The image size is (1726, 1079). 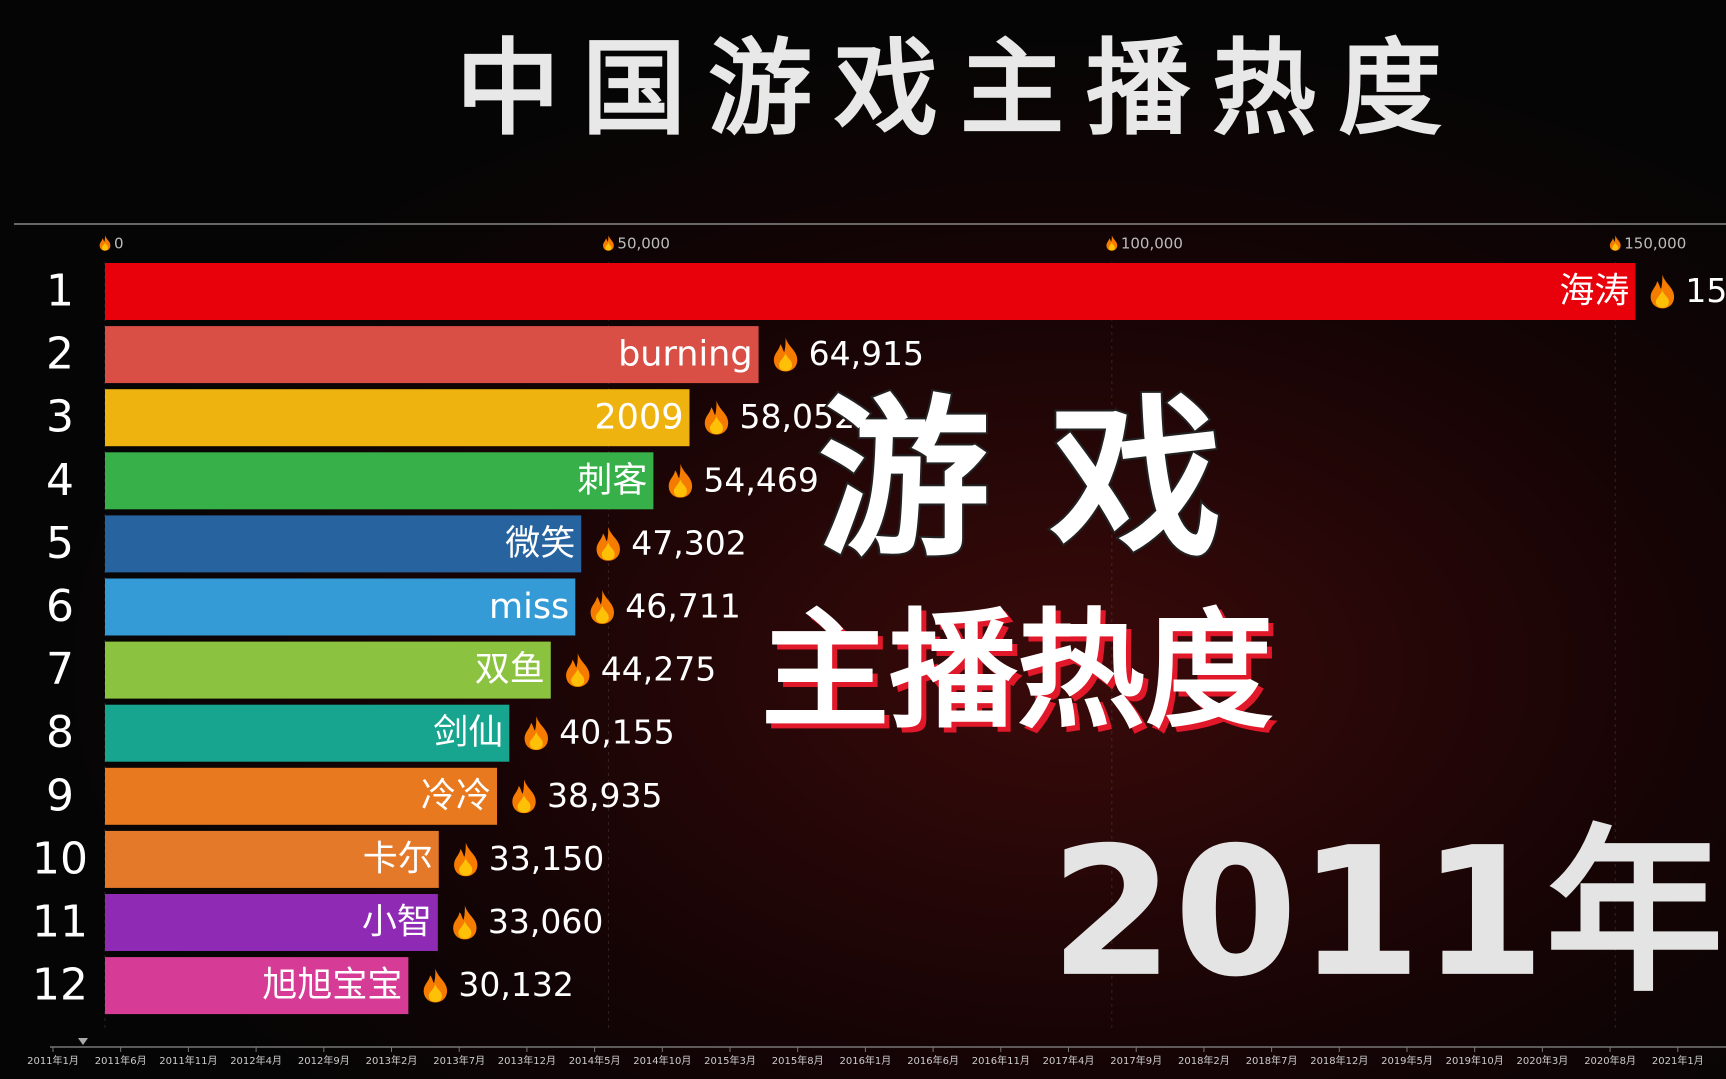 I want to click on rank-label: 12, so click(x=60, y=985).